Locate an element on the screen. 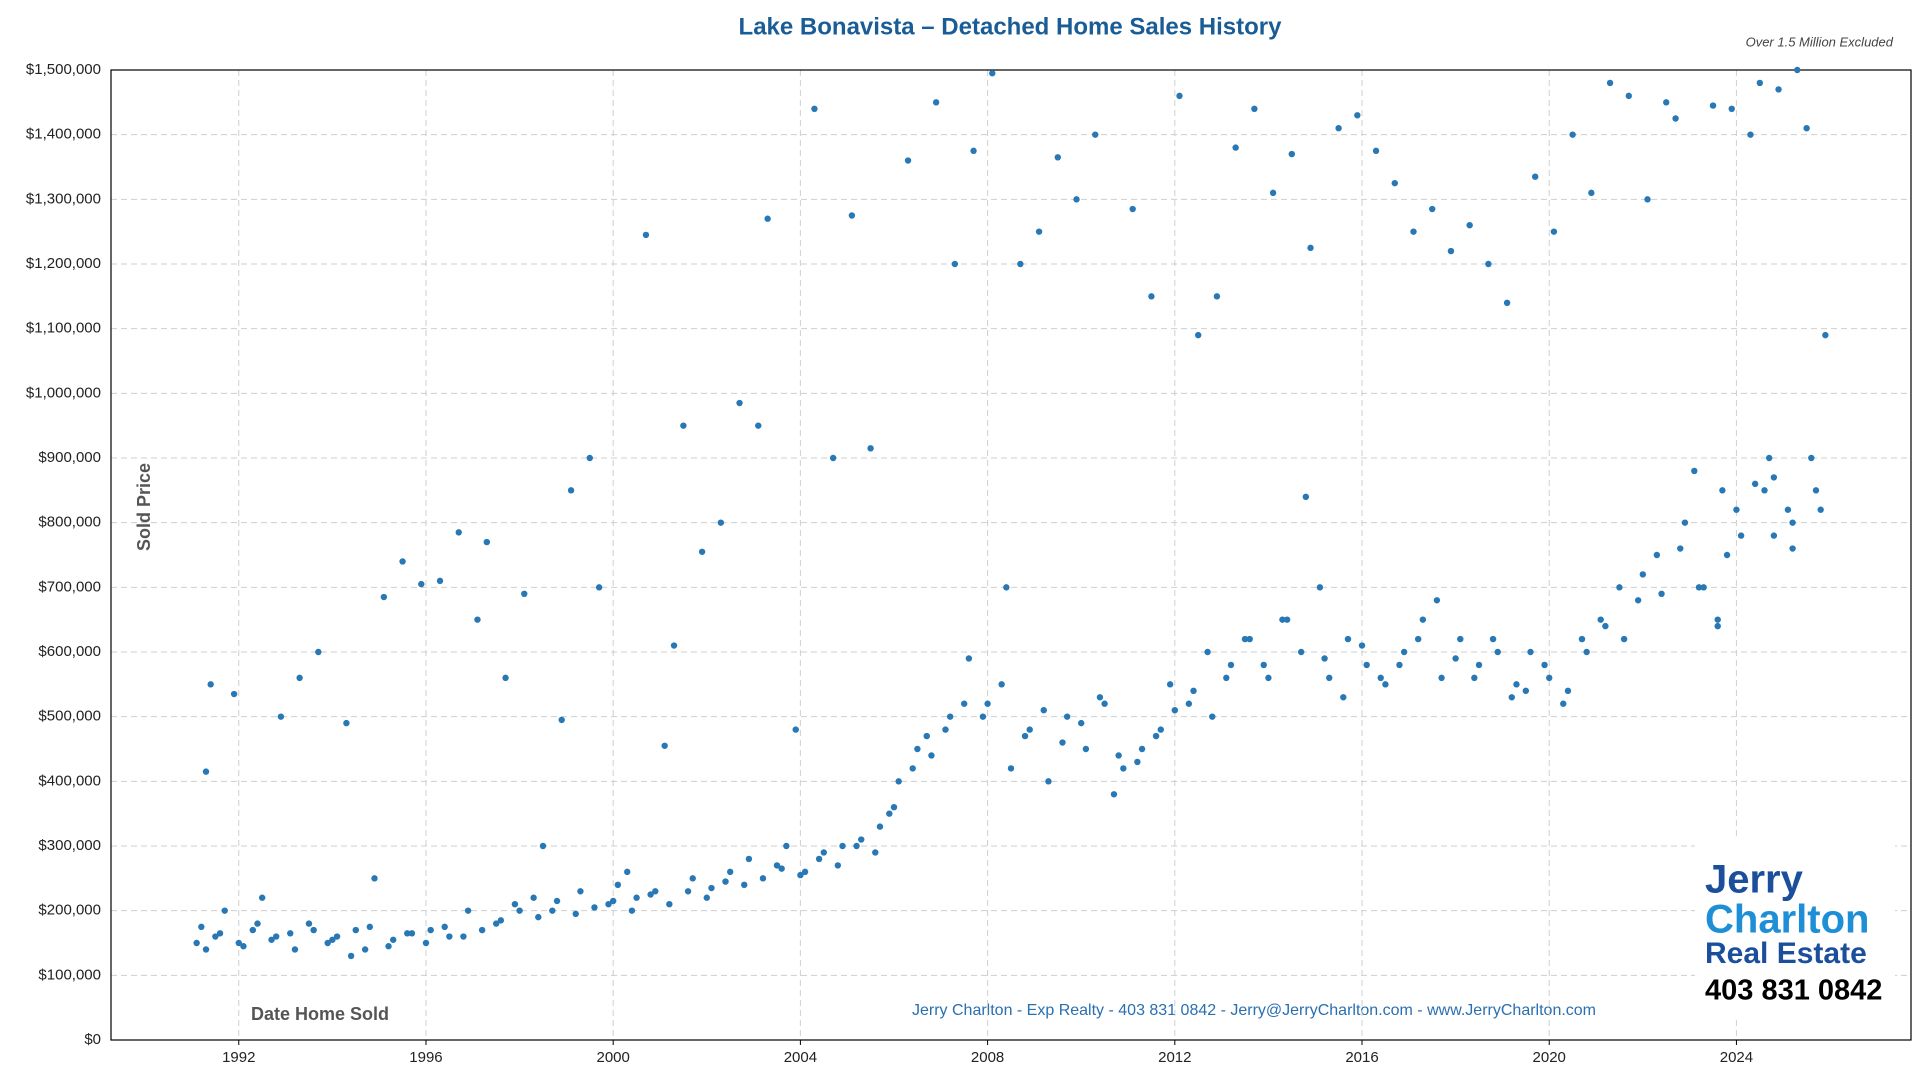 This screenshot has height=1080, width=1920. y-axis-label: Sold Price is located at coordinates (144, 507).